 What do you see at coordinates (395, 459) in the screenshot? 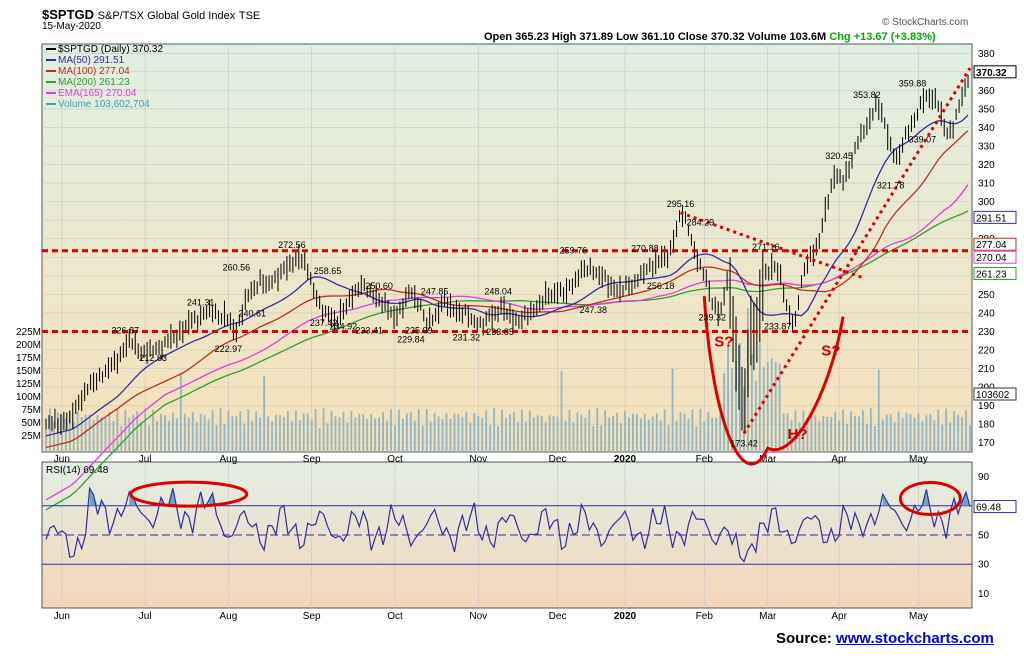
I see `x-tick-label: Oct` at bounding box center [395, 459].